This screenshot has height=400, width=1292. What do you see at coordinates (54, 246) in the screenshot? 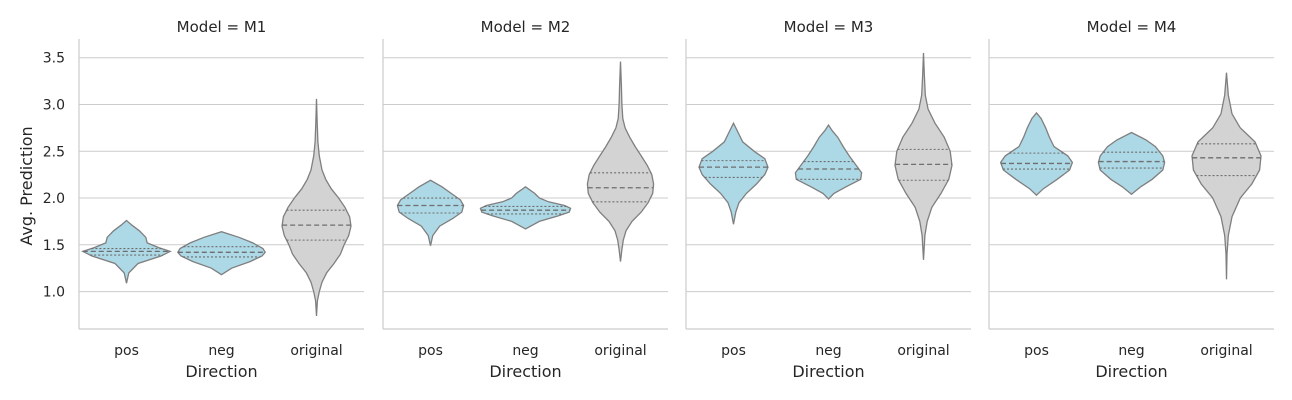
I see `y-tick-label: 1.5` at bounding box center [54, 246].